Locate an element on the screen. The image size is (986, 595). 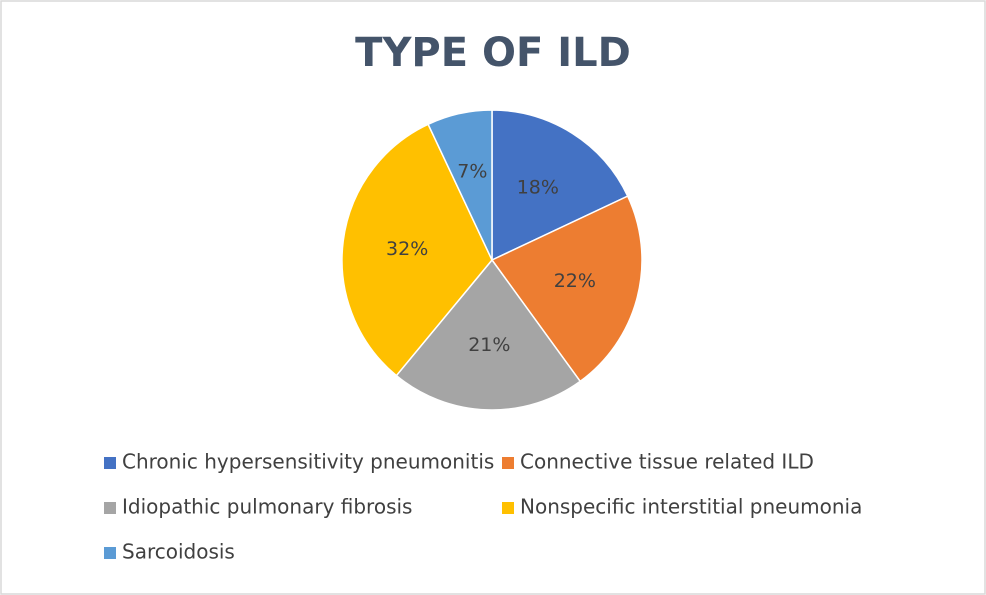
legend-label: Chronic hypersensitivity pneumonitis is located at coordinates (308, 462).